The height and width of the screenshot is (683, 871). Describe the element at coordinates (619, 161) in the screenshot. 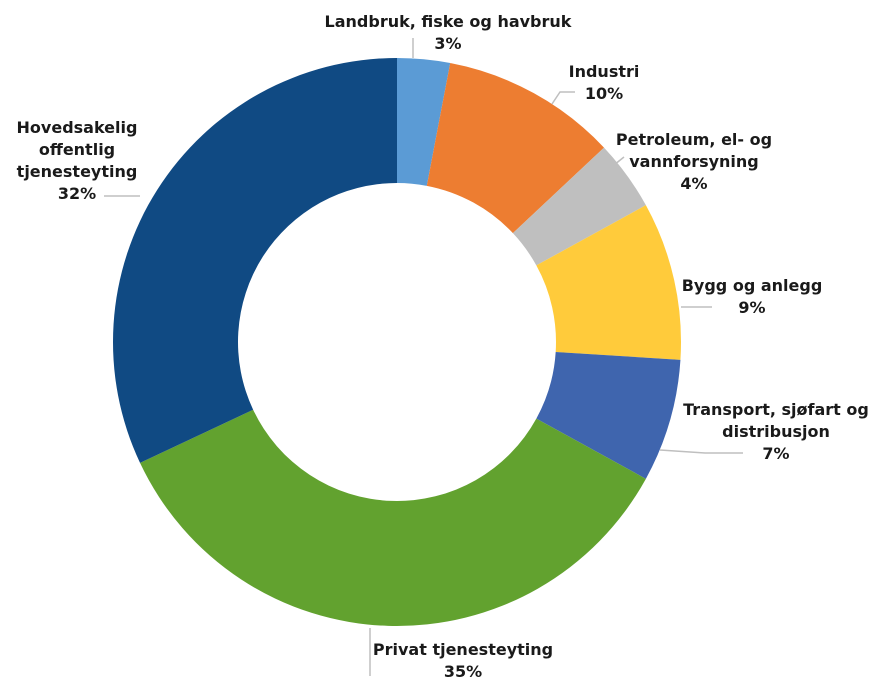

I see `leader-line-petroleum-el-og-vannforsyning` at that location.